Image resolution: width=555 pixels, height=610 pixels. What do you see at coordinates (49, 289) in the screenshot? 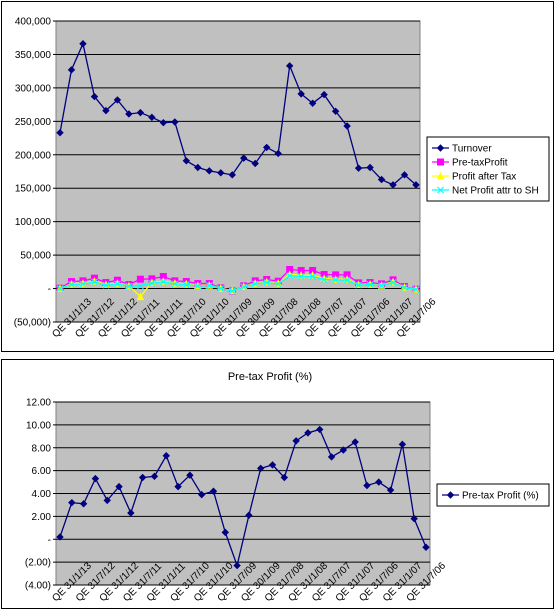
I see `y-tick-label: -` at bounding box center [49, 289].